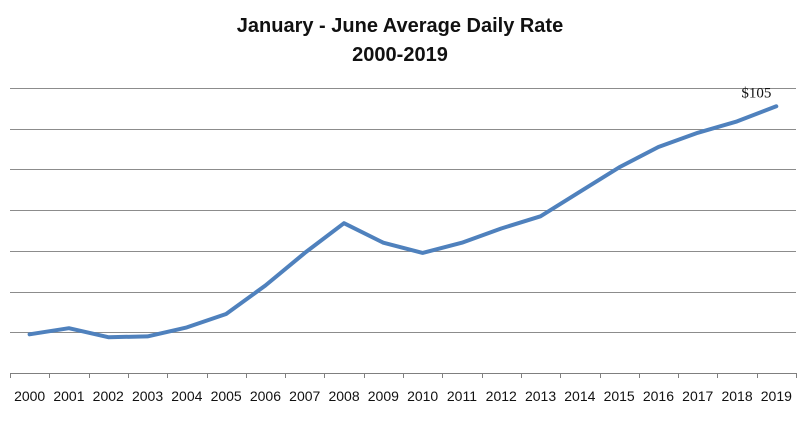 The height and width of the screenshot is (423, 800). I want to click on x-tick-label: 2006, so click(265, 396).